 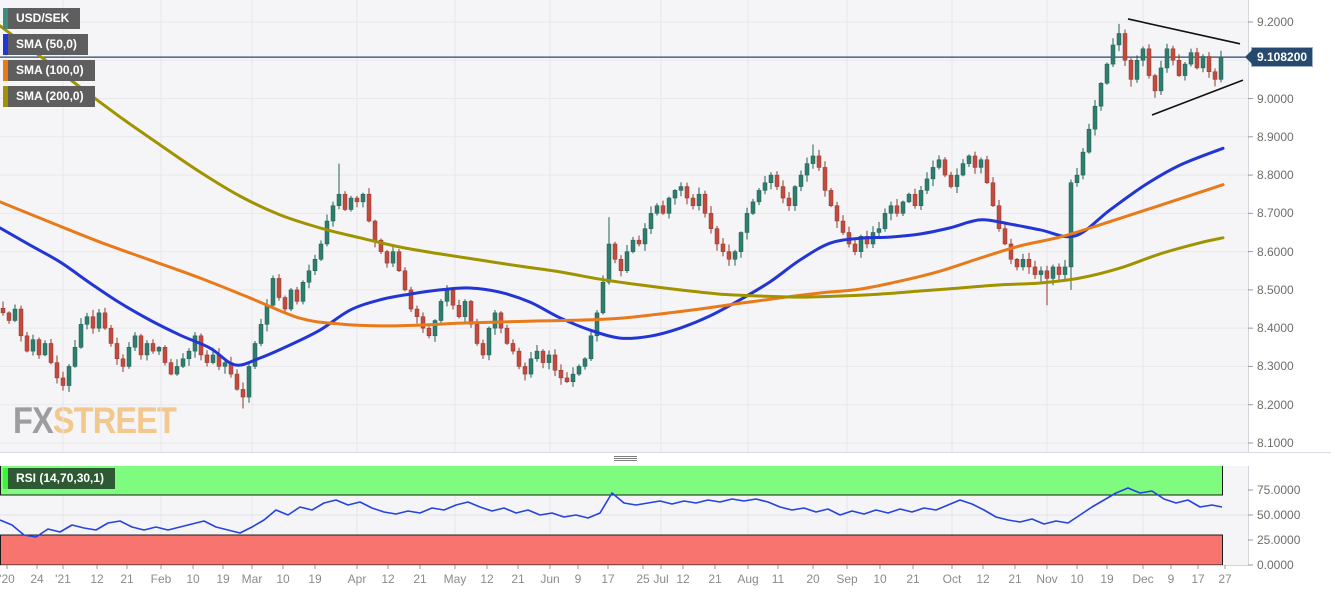 I want to click on rsi-swatch, so click(x=5, y=478).